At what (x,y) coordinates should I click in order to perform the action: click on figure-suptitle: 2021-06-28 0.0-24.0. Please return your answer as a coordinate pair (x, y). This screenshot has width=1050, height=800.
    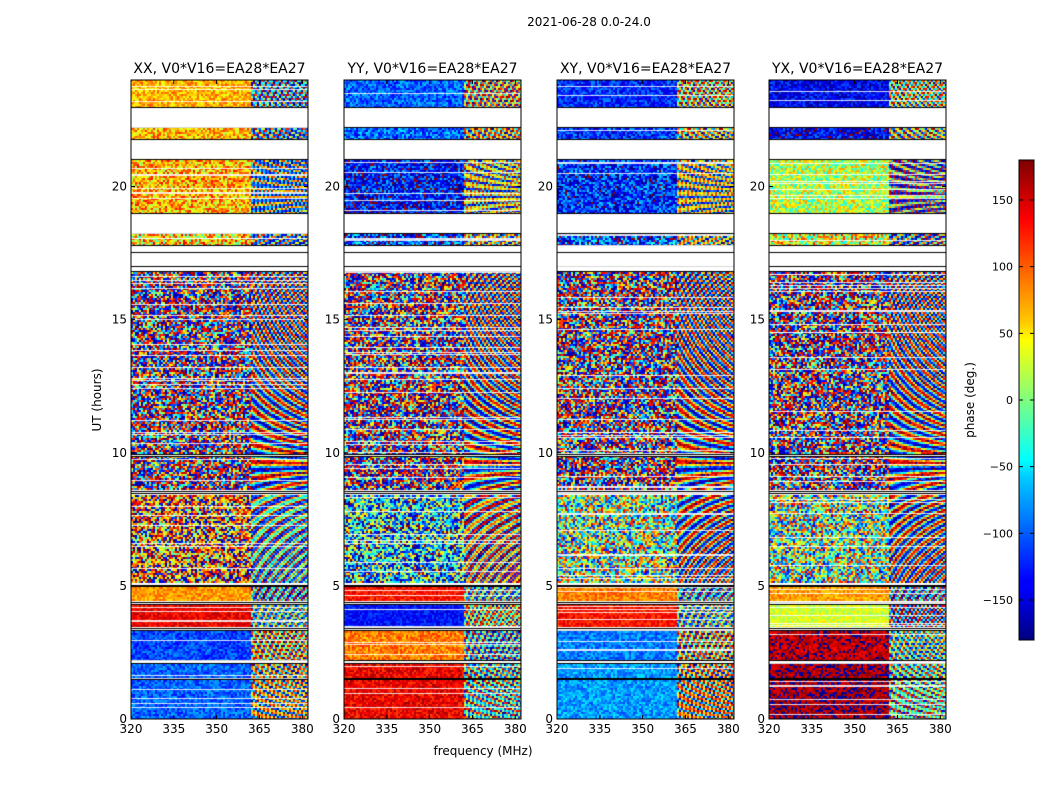
    Looking at the image, I should click on (589, 22).